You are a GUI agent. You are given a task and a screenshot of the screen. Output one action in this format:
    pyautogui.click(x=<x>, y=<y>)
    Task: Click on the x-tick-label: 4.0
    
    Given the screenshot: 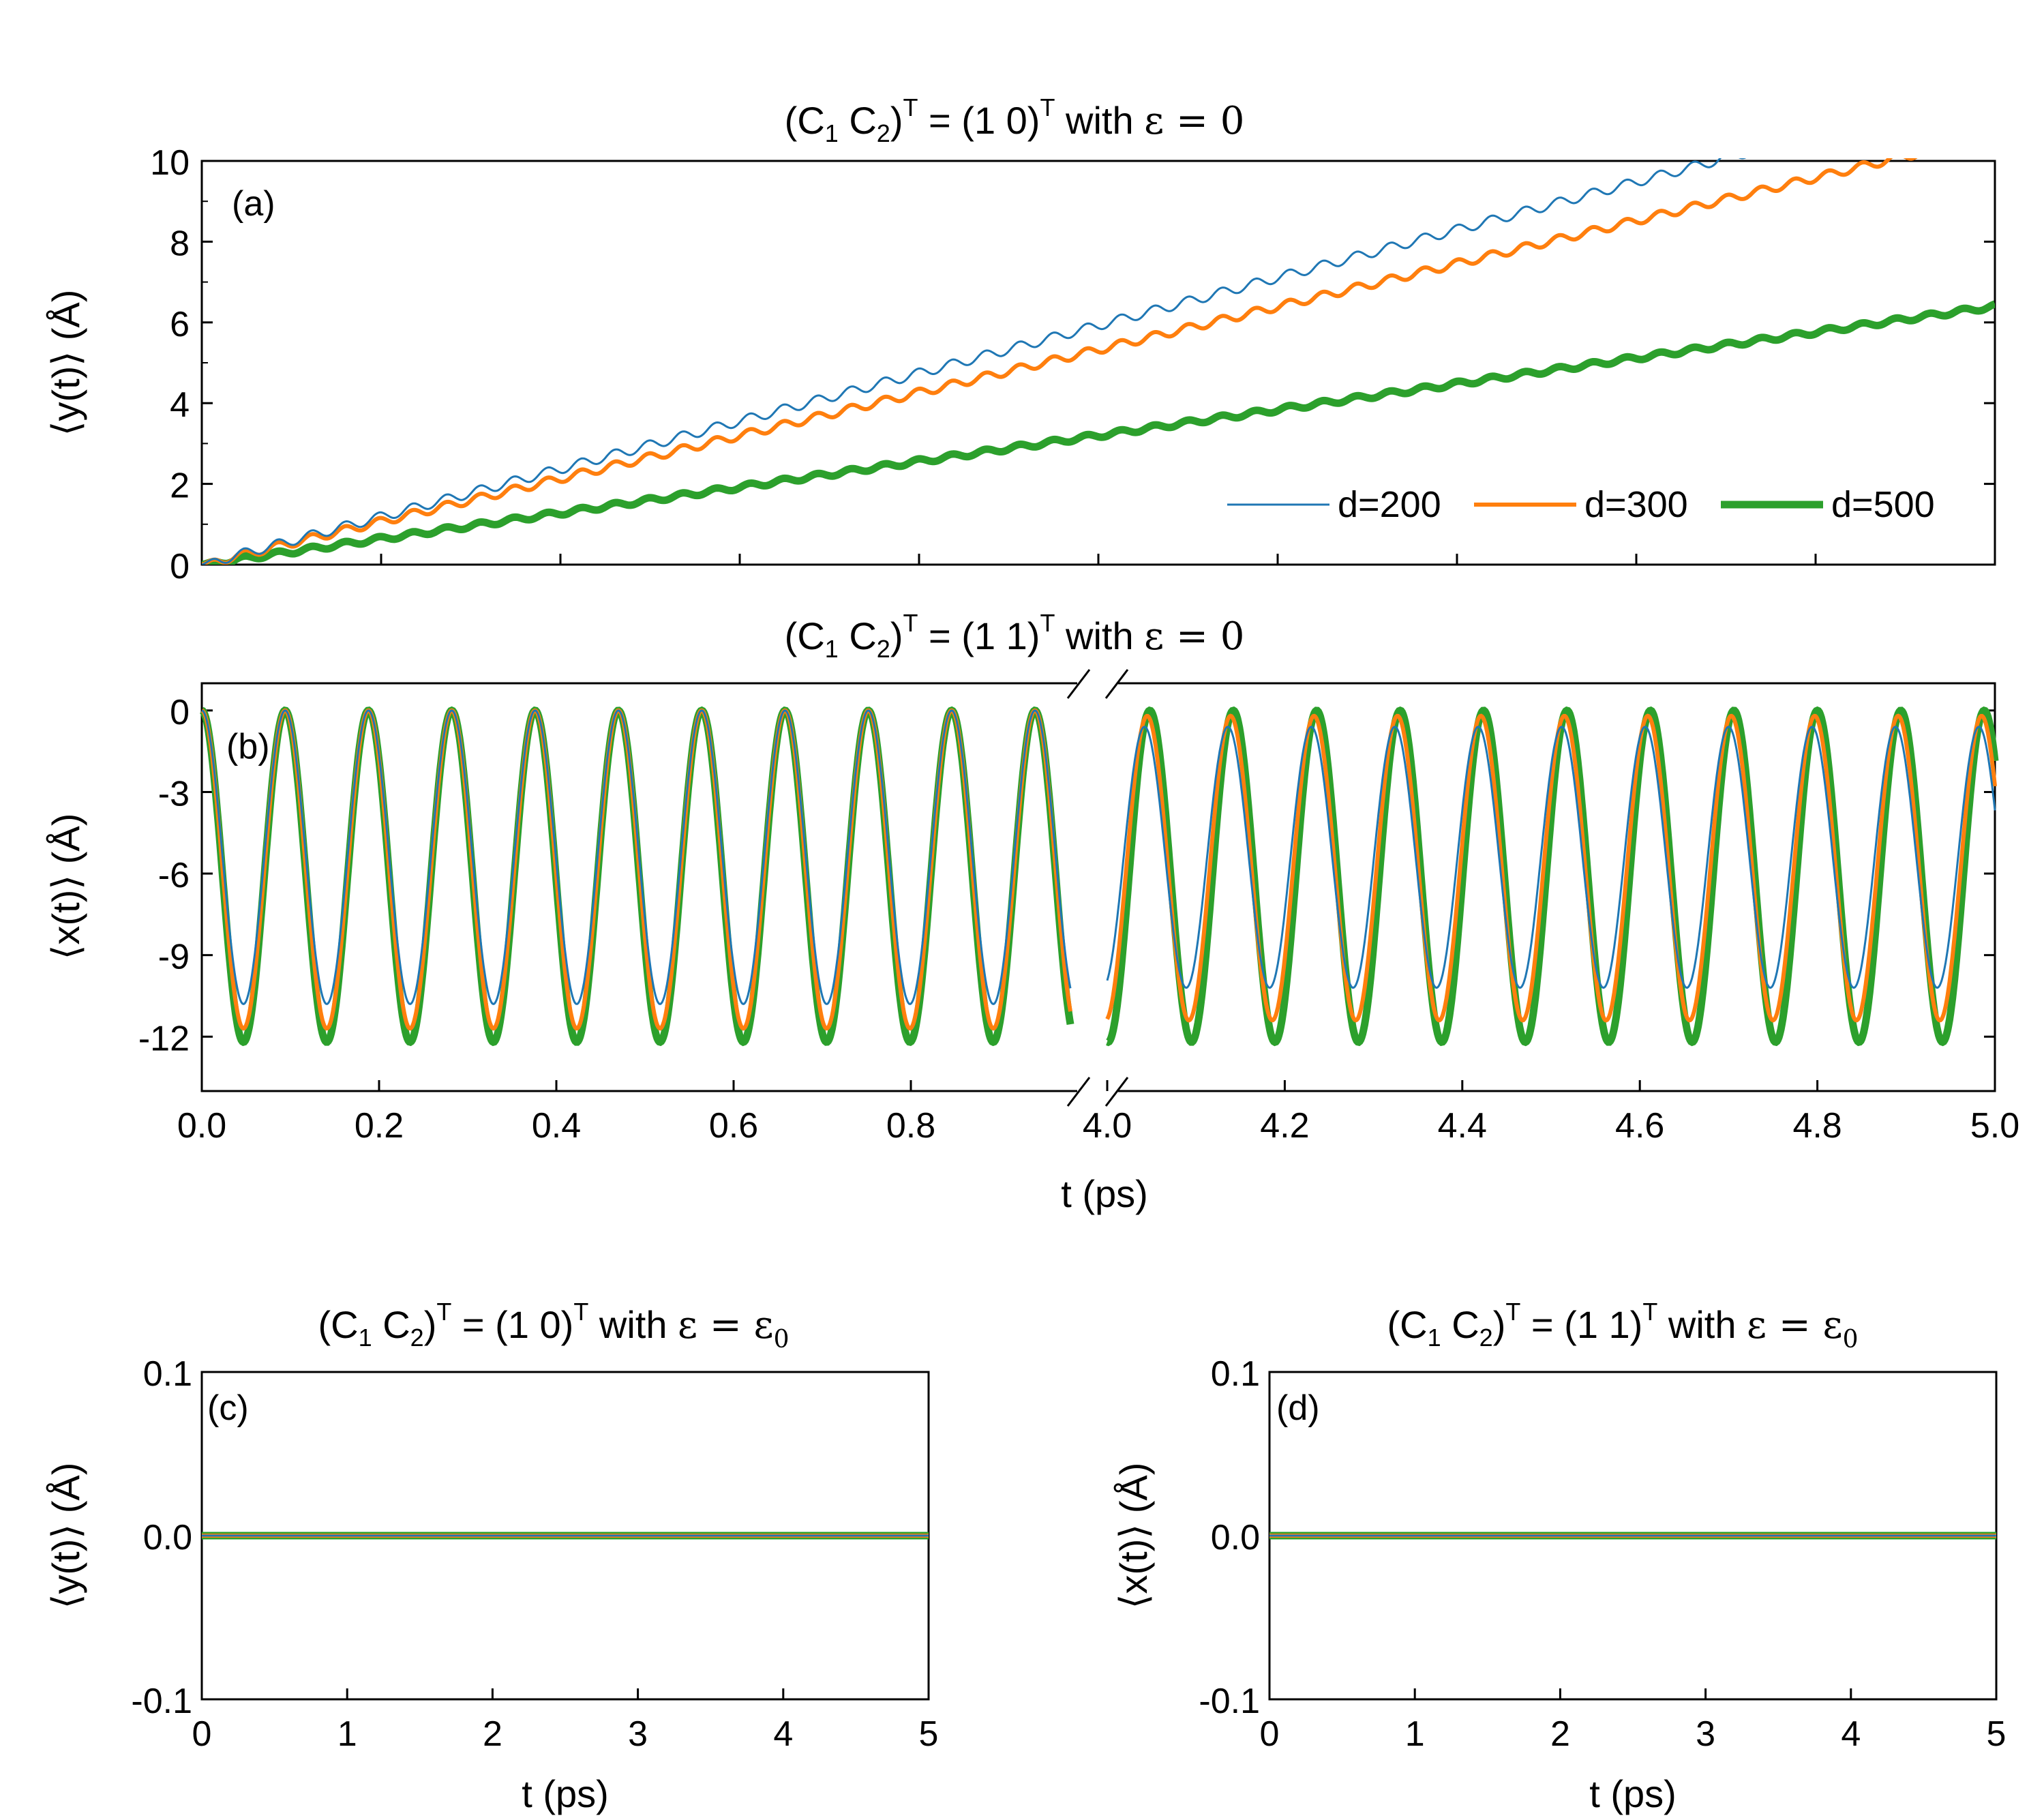 What is the action you would take?
    pyautogui.click(x=1107, y=1126)
    